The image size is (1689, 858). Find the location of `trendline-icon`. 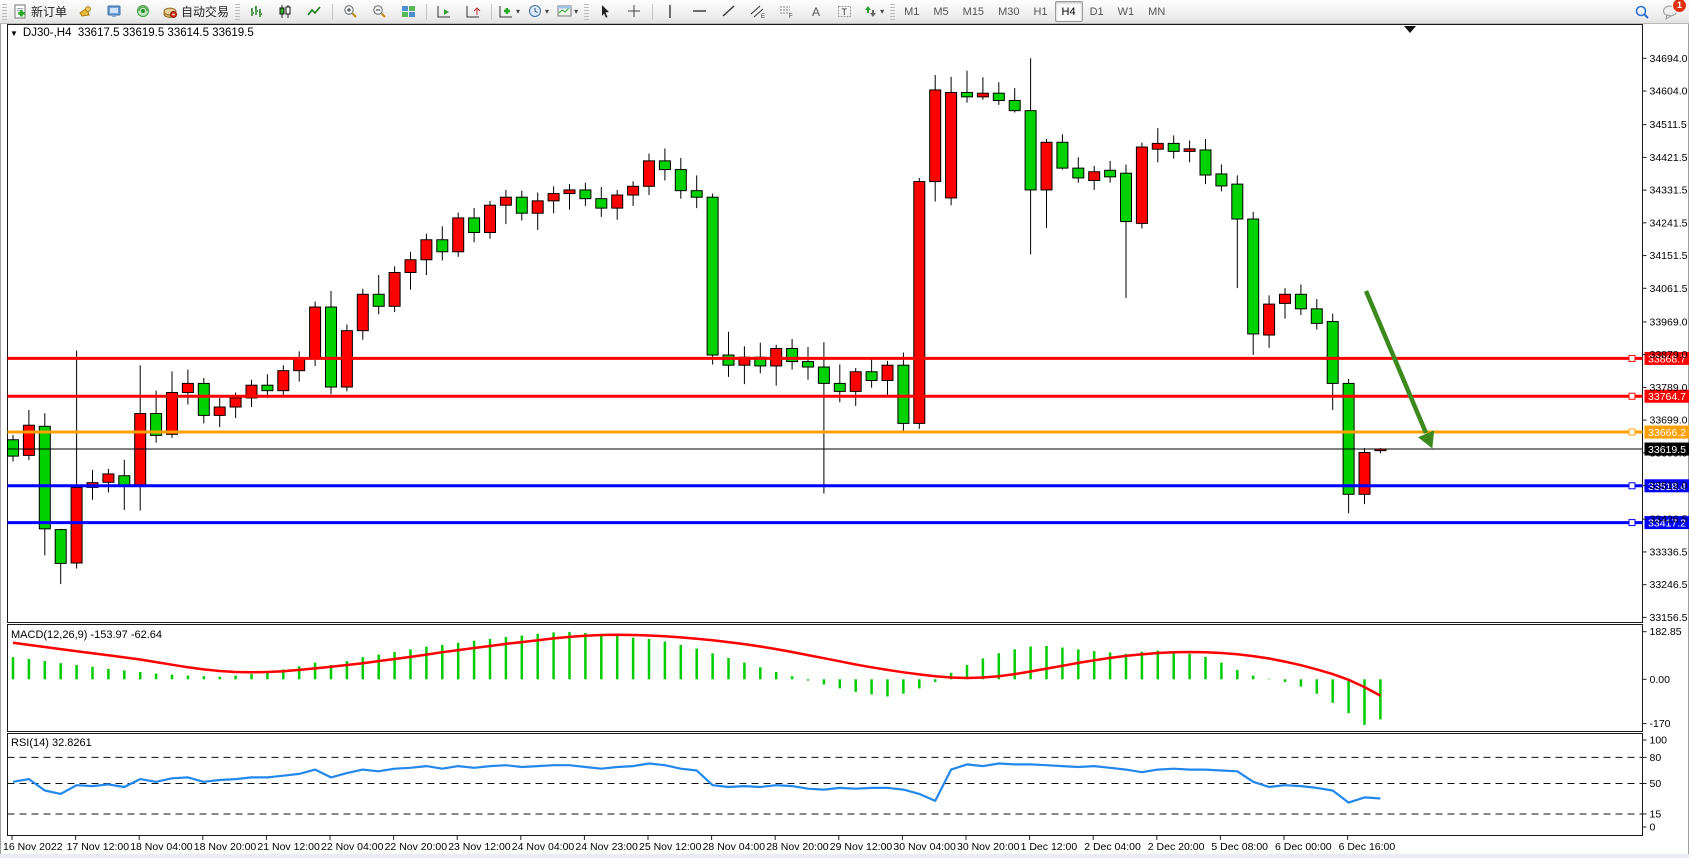

trendline-icon is located at coordinates (728, 11).